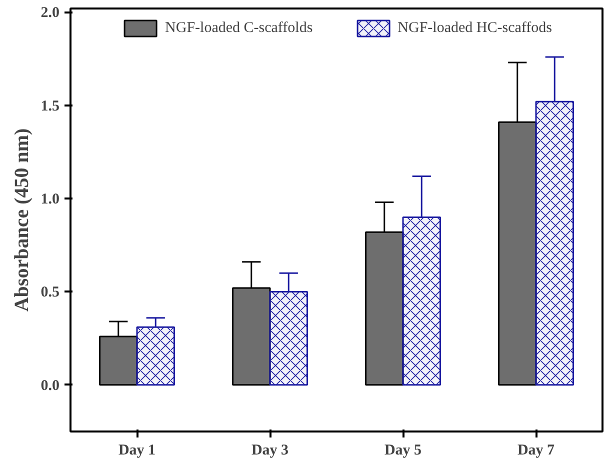  I want to click on y-axis-title: Absorbance (450 nm), so click(21, 220).